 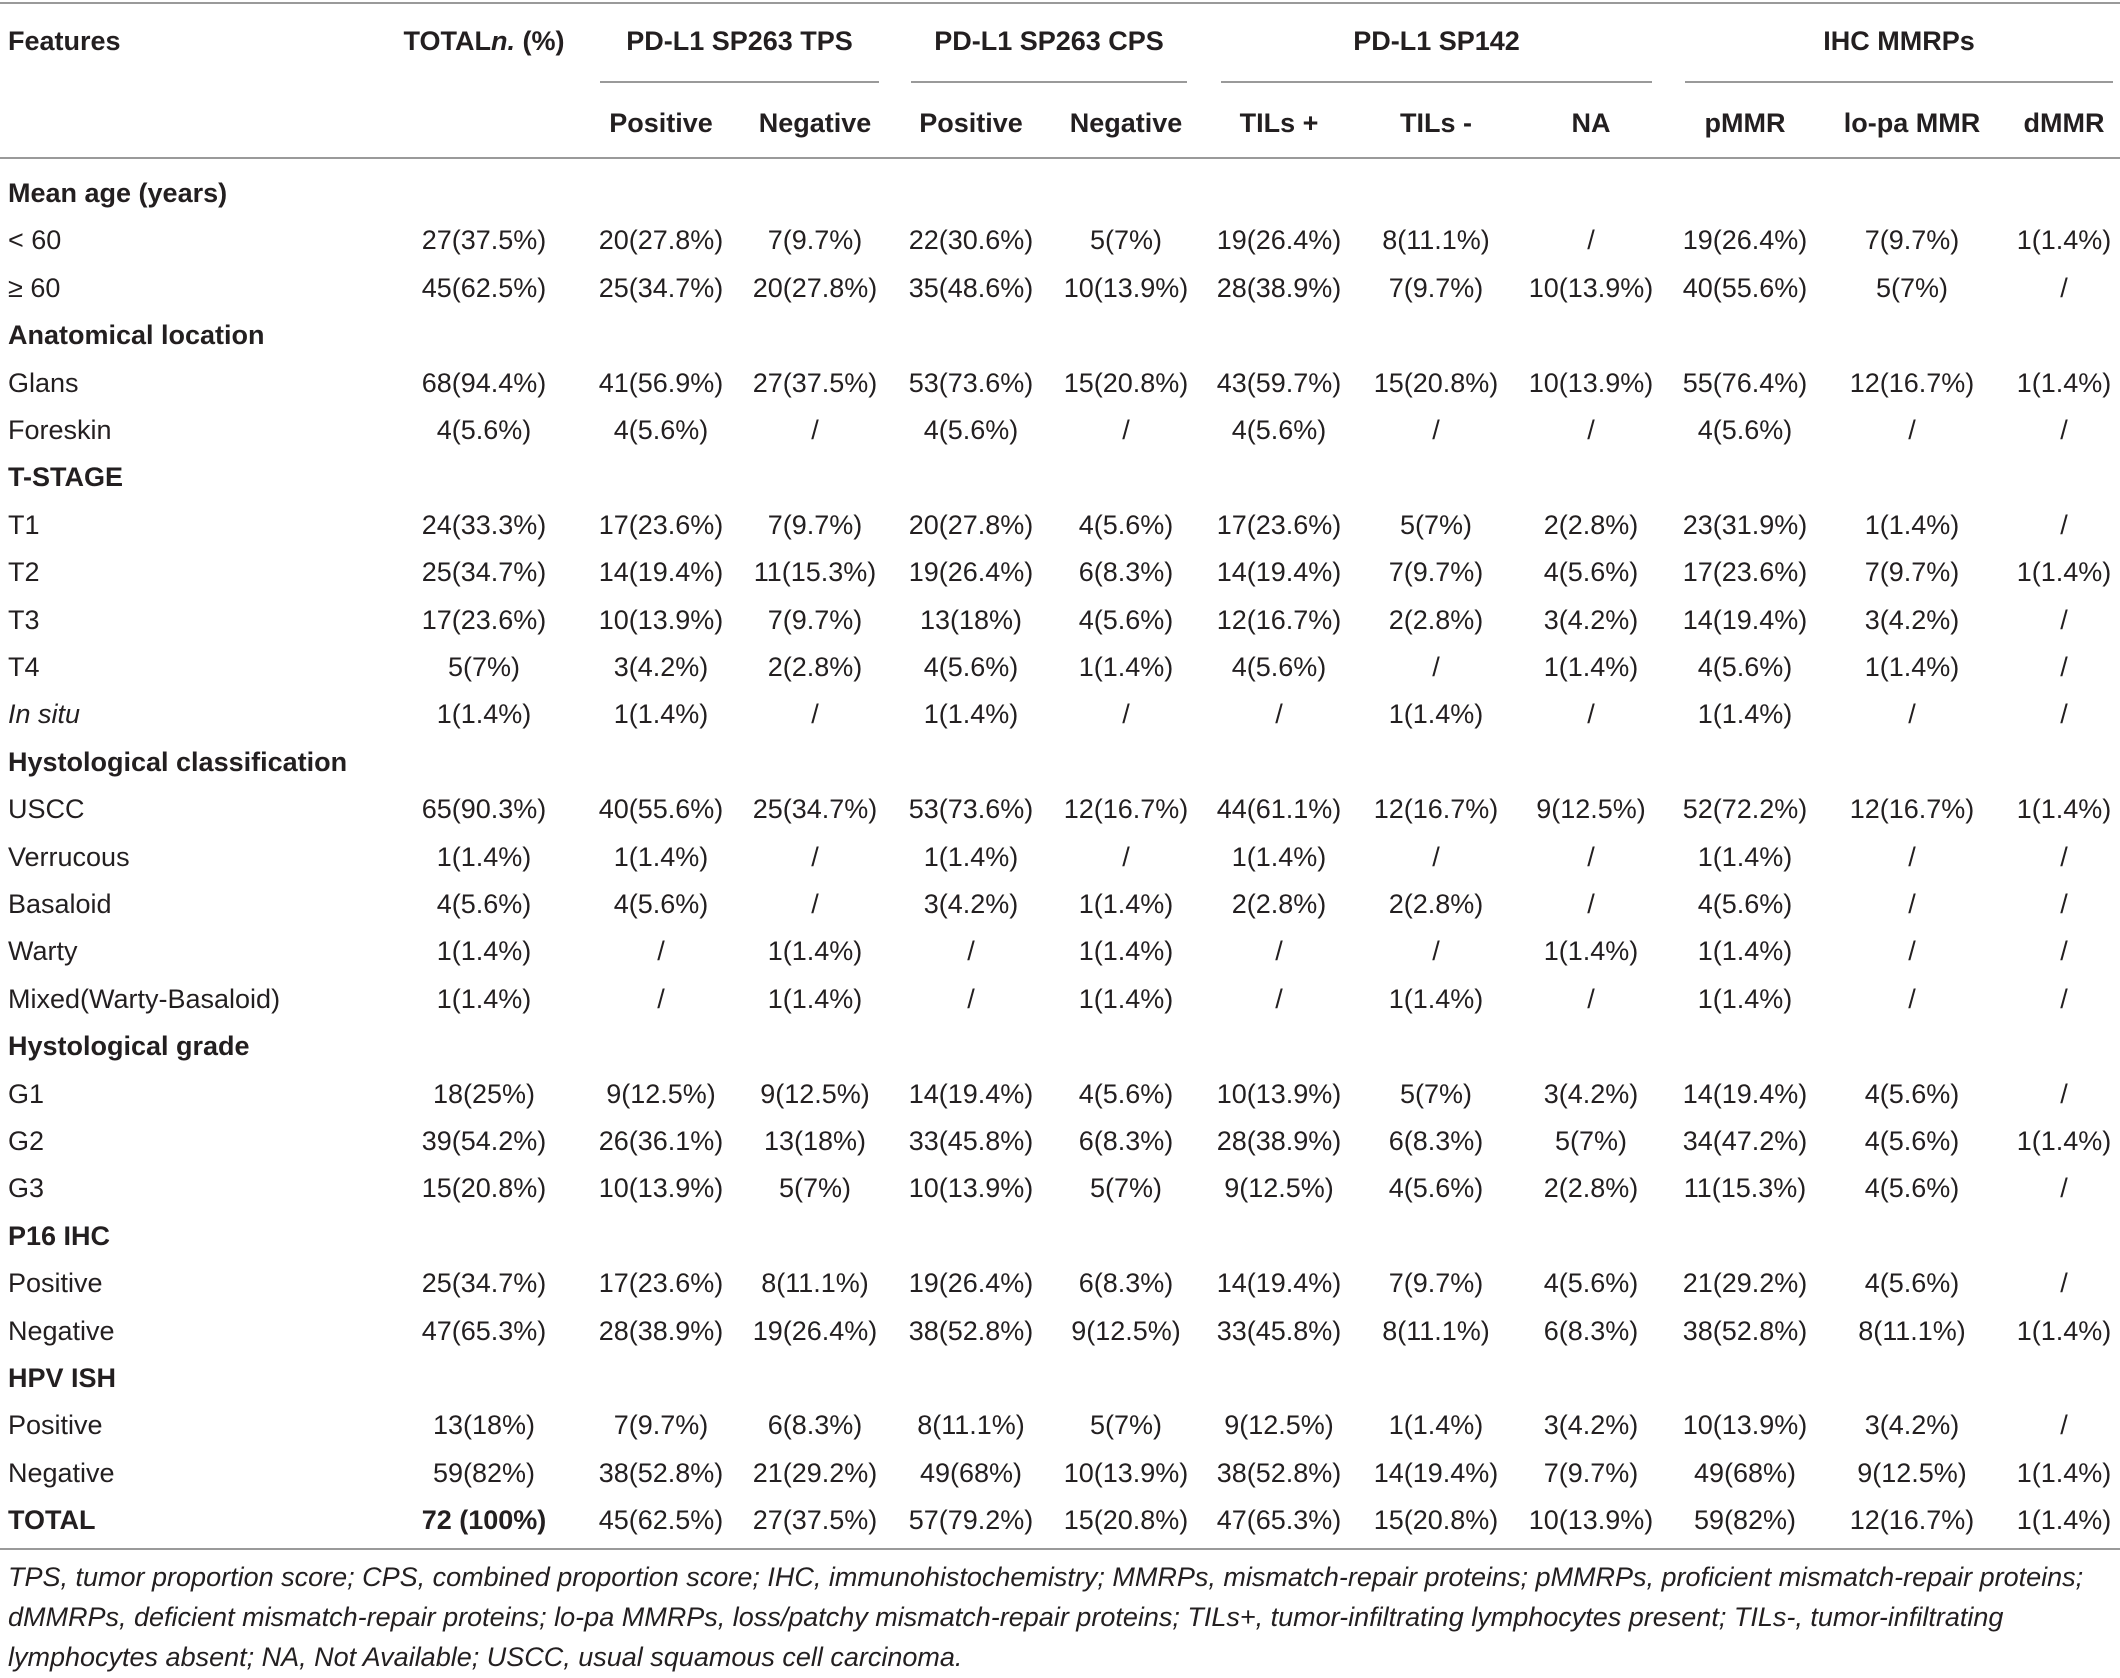 I want to click on group-rule, so click(x=1899, y=82).